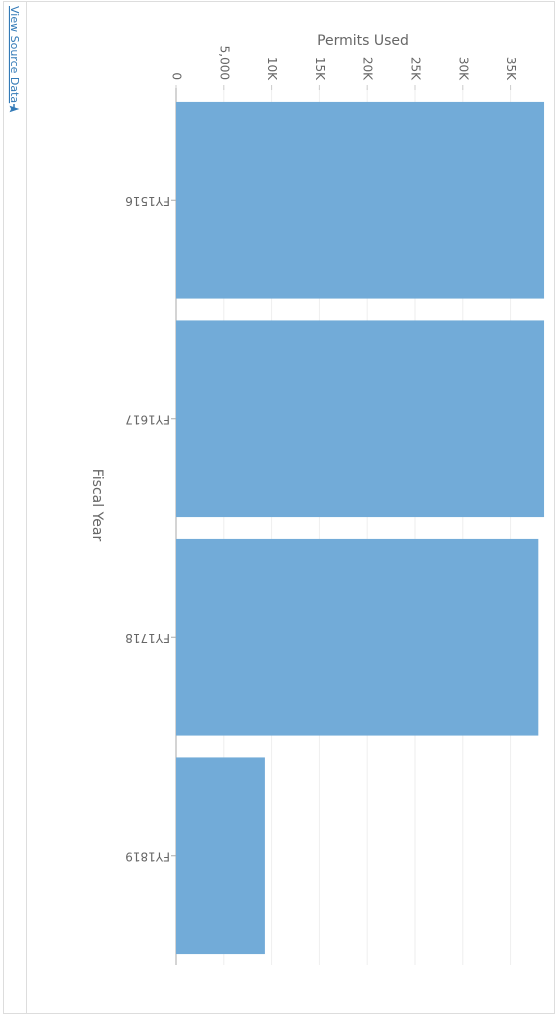 This screenshot has width=555, height=1019. Describe the element at coordinates (272, 69) in the screenshot. I see `x-tick-label: 10K` at that location.